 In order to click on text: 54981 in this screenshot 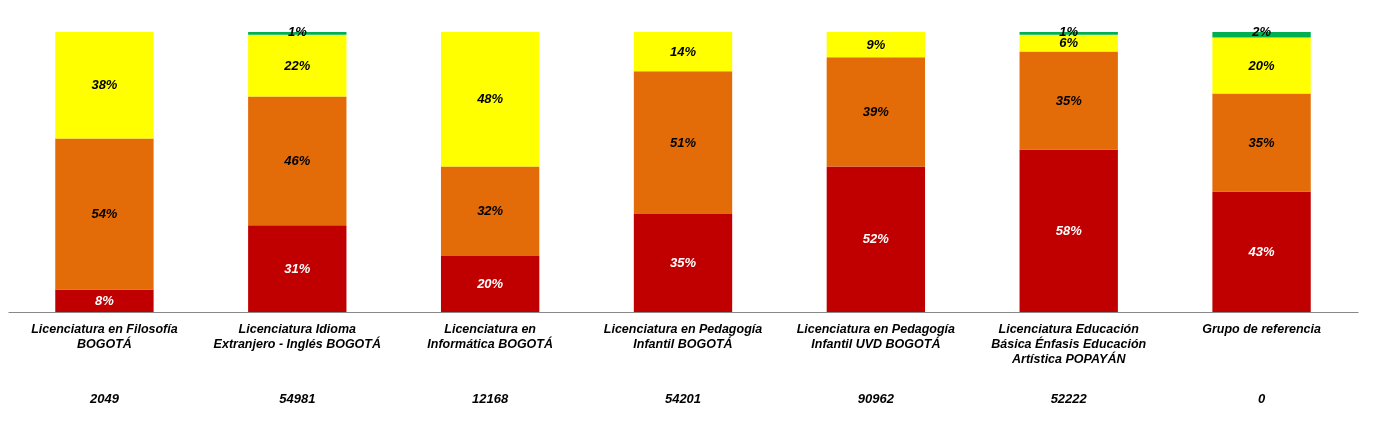, I will do `click(297, 398)`.